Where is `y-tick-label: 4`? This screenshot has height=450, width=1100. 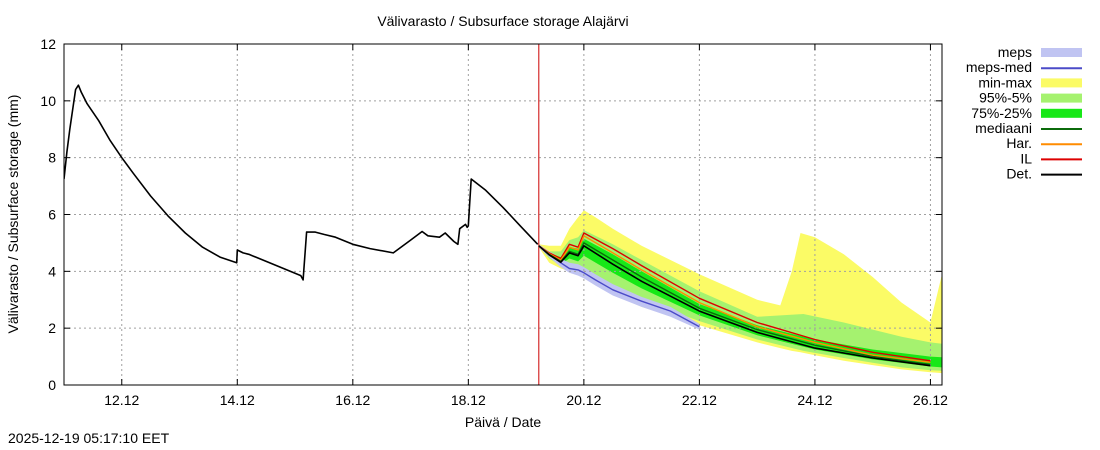
y-tick-label: 4 is located at coordinates (52, 271).